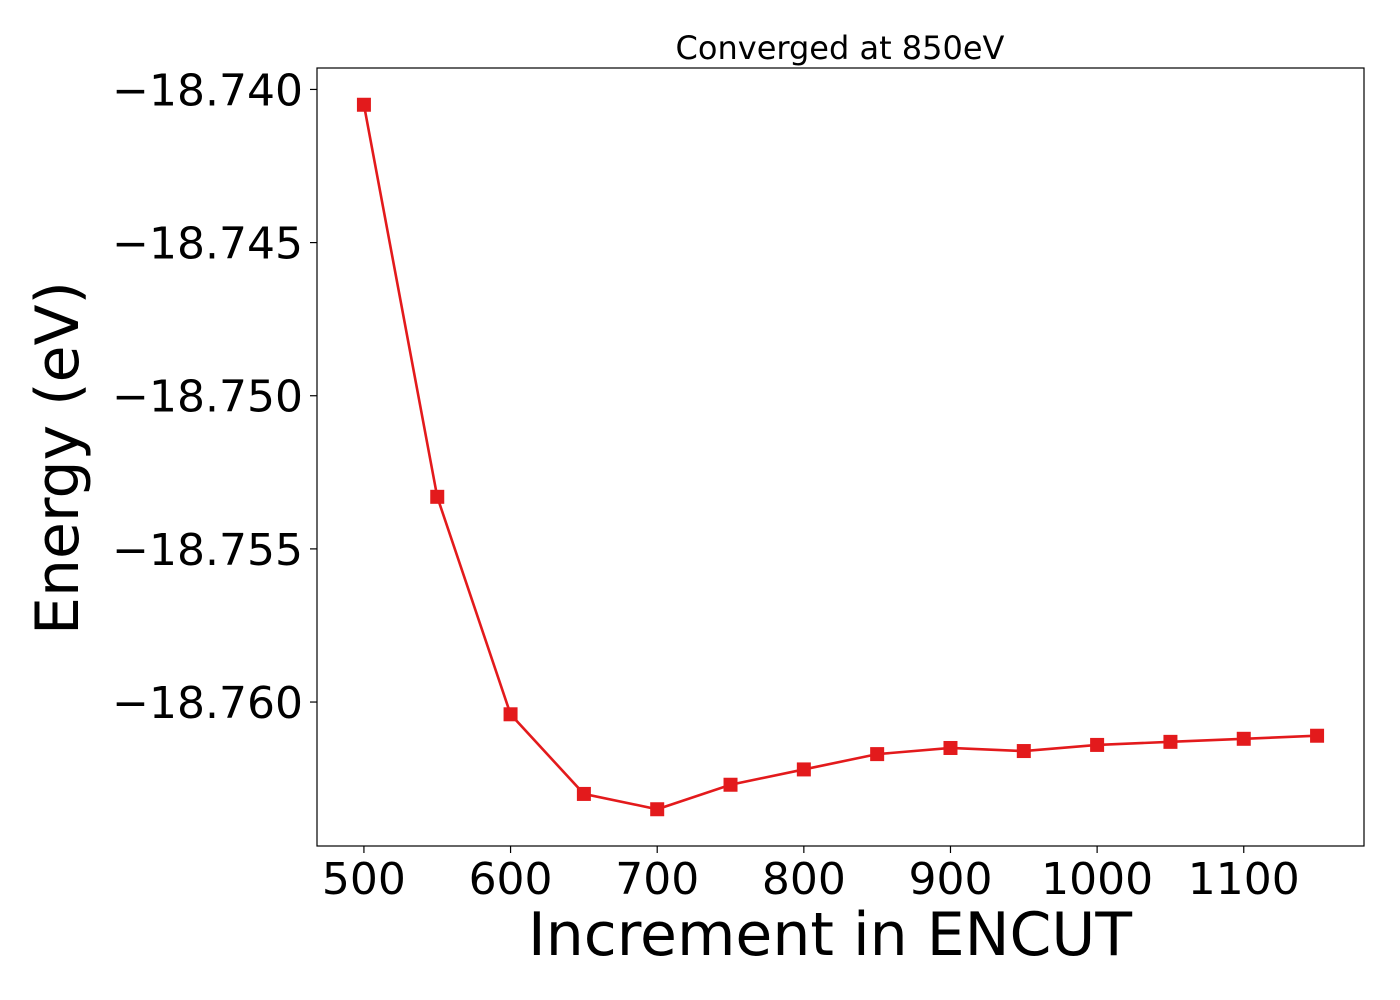  I want to click on x-tick-label: 800, so click(804, 879).